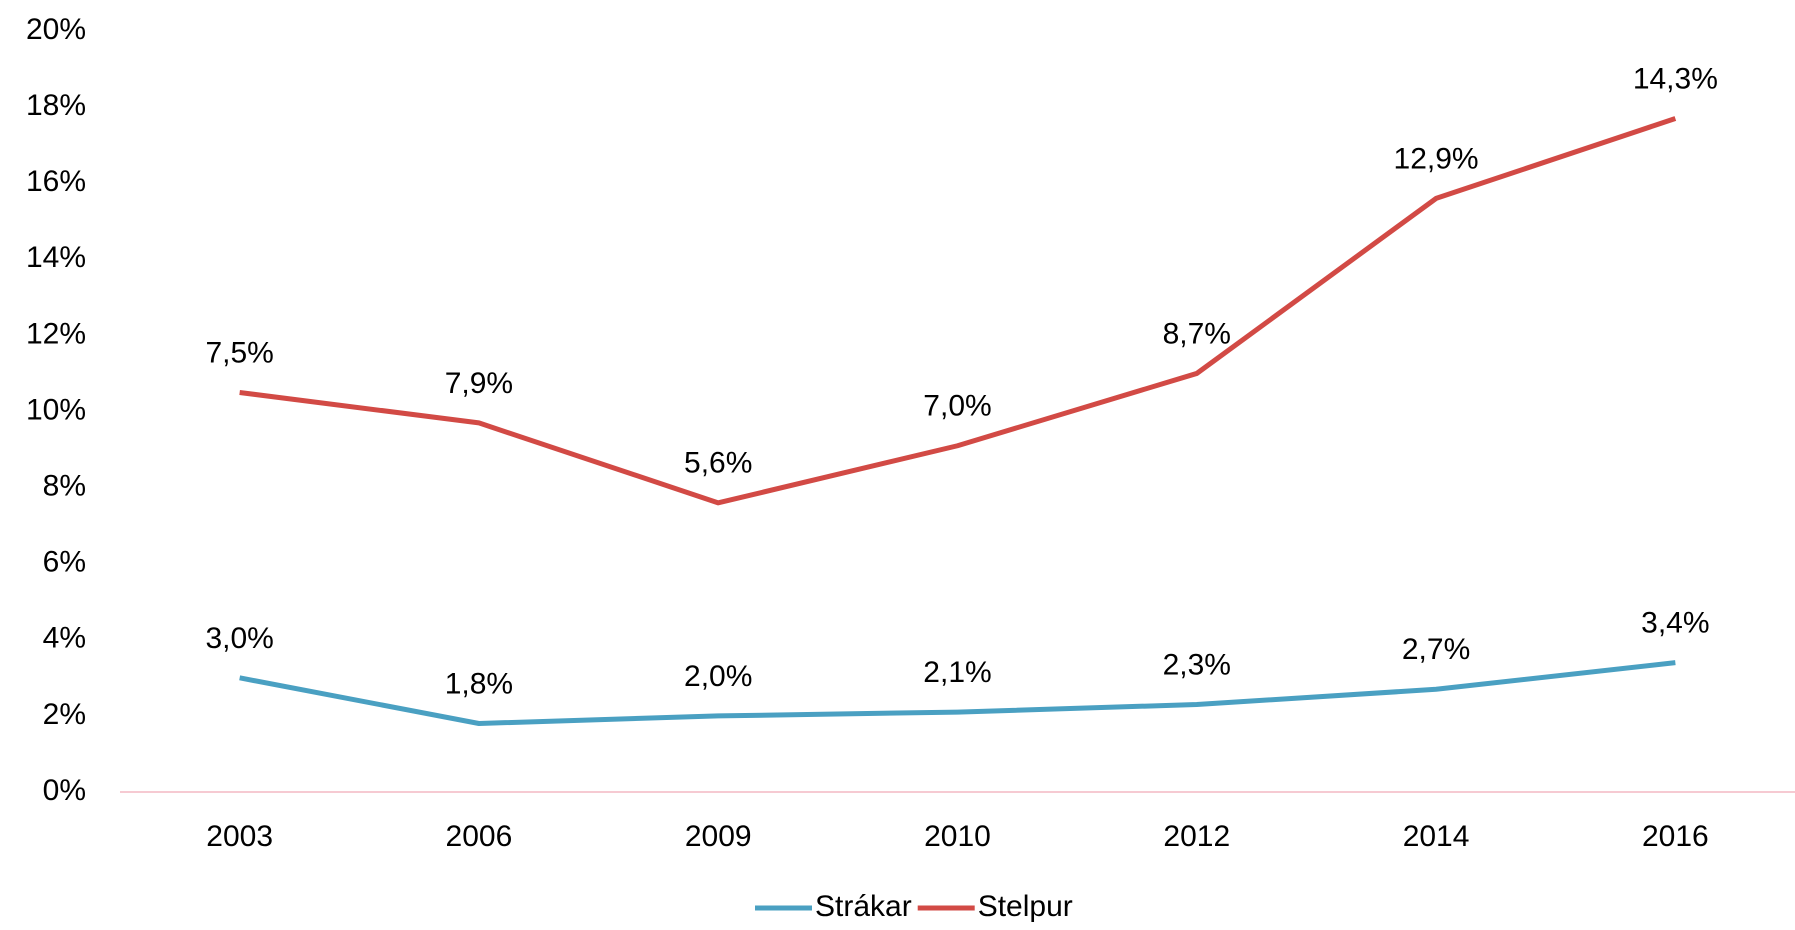 This screenshot has width=1795, height=930. What do you see at coordinates (1675, 78) in the screenshot?
I see `data-label: 14,3%` at bounding box center [1675, 78].